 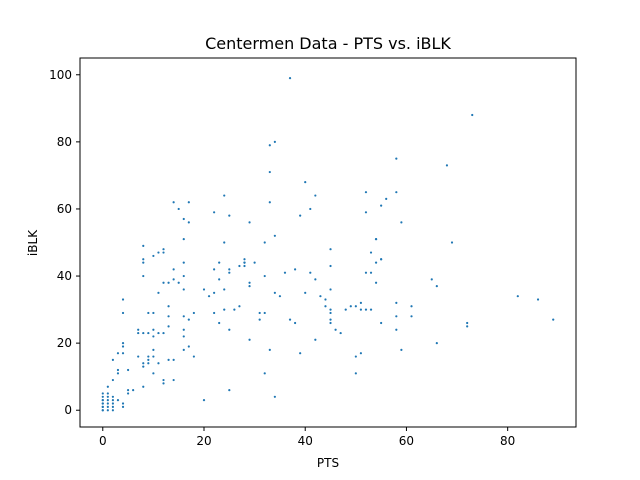 I want to click on x-tick-label: 40, so click(x=305, y=441).